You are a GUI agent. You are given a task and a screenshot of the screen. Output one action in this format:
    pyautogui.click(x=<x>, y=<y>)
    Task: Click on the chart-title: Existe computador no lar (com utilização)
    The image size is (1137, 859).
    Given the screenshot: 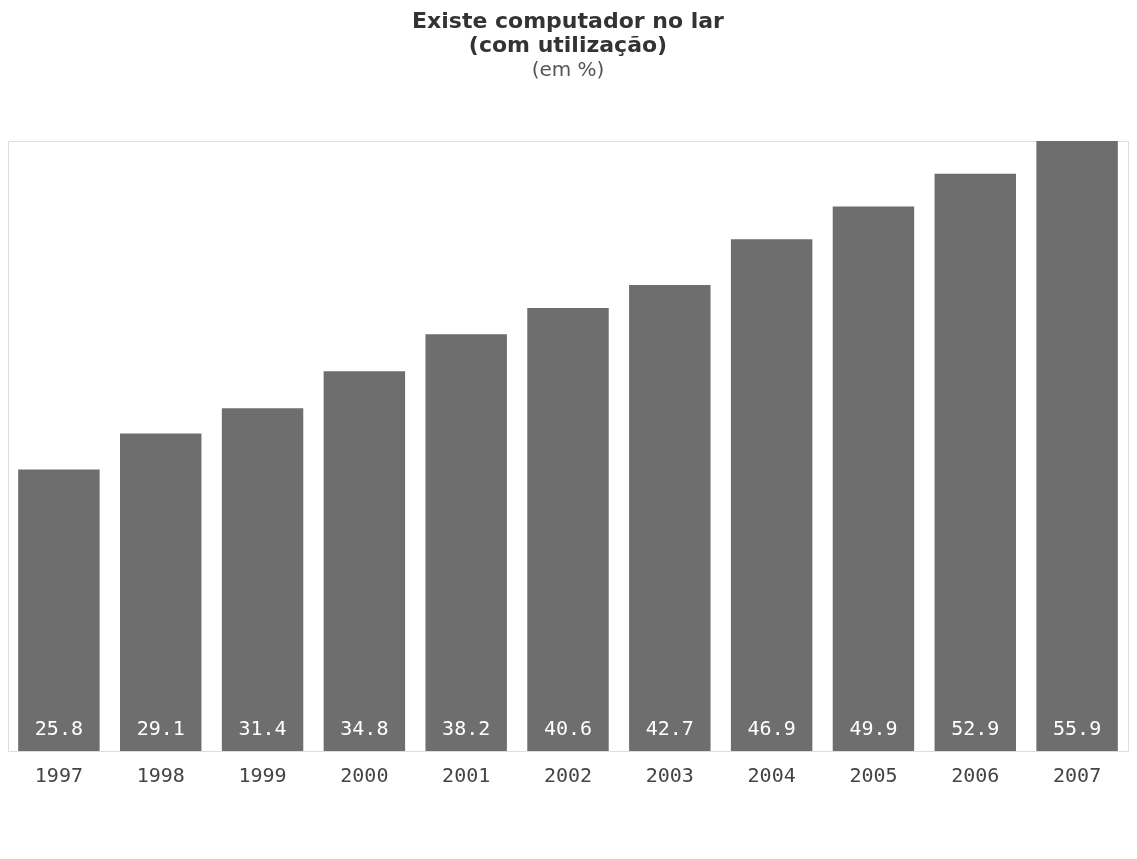 What is the action you would take?
    pyautogui.click(x=568, y=32)
    